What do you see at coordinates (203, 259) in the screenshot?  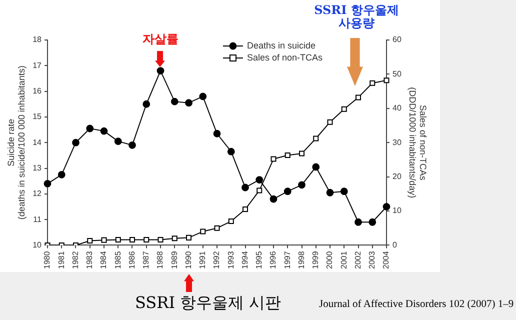 I see `x-tick-label: 1991` at bounding box center [203, 259].